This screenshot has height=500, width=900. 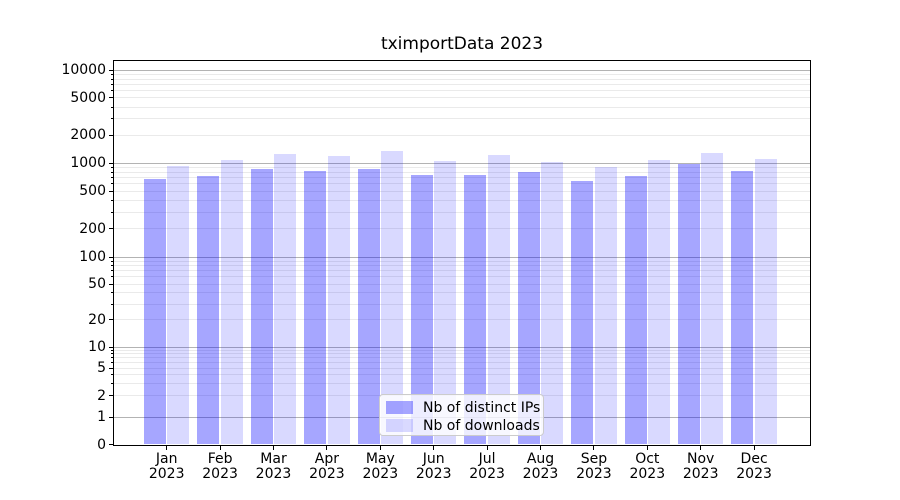 What do you see at coordinates (83, 70) in the screenshot?
I see `y-tick-label: 10000` at bounding box center [83, 70].